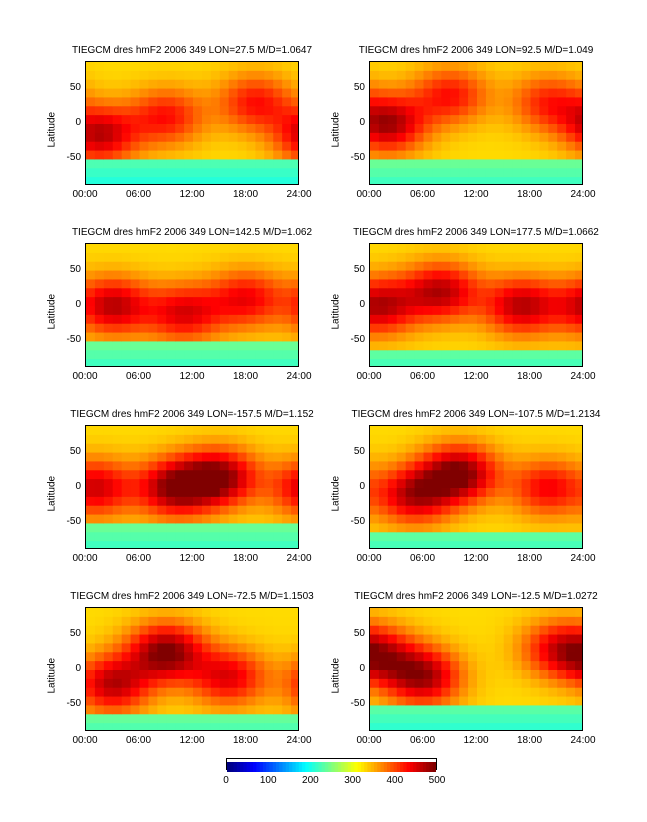 The height and width of the screenshot is (822, 647). I want to click on colorbar-tick-label: 0, so click(226, 780).